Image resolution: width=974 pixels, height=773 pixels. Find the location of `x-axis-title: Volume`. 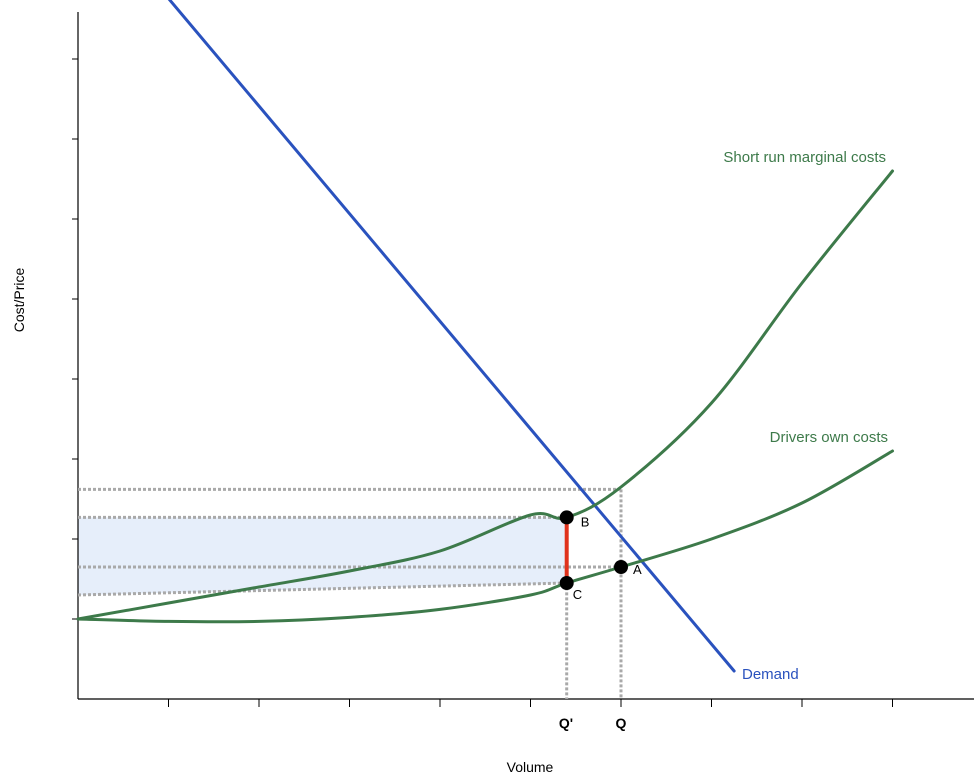

x-axis-title: Volume is located at coordinates (530, 766).